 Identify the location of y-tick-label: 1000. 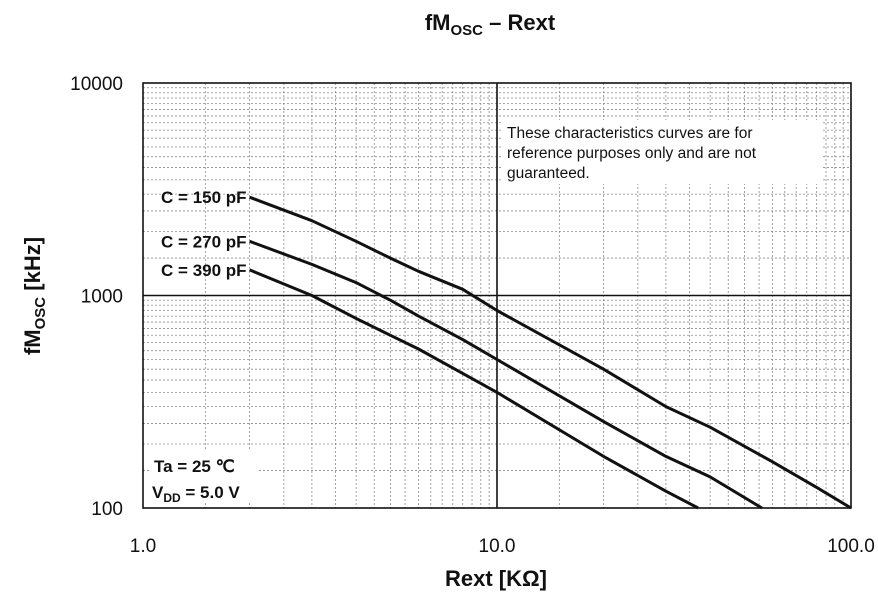
(102, 297).